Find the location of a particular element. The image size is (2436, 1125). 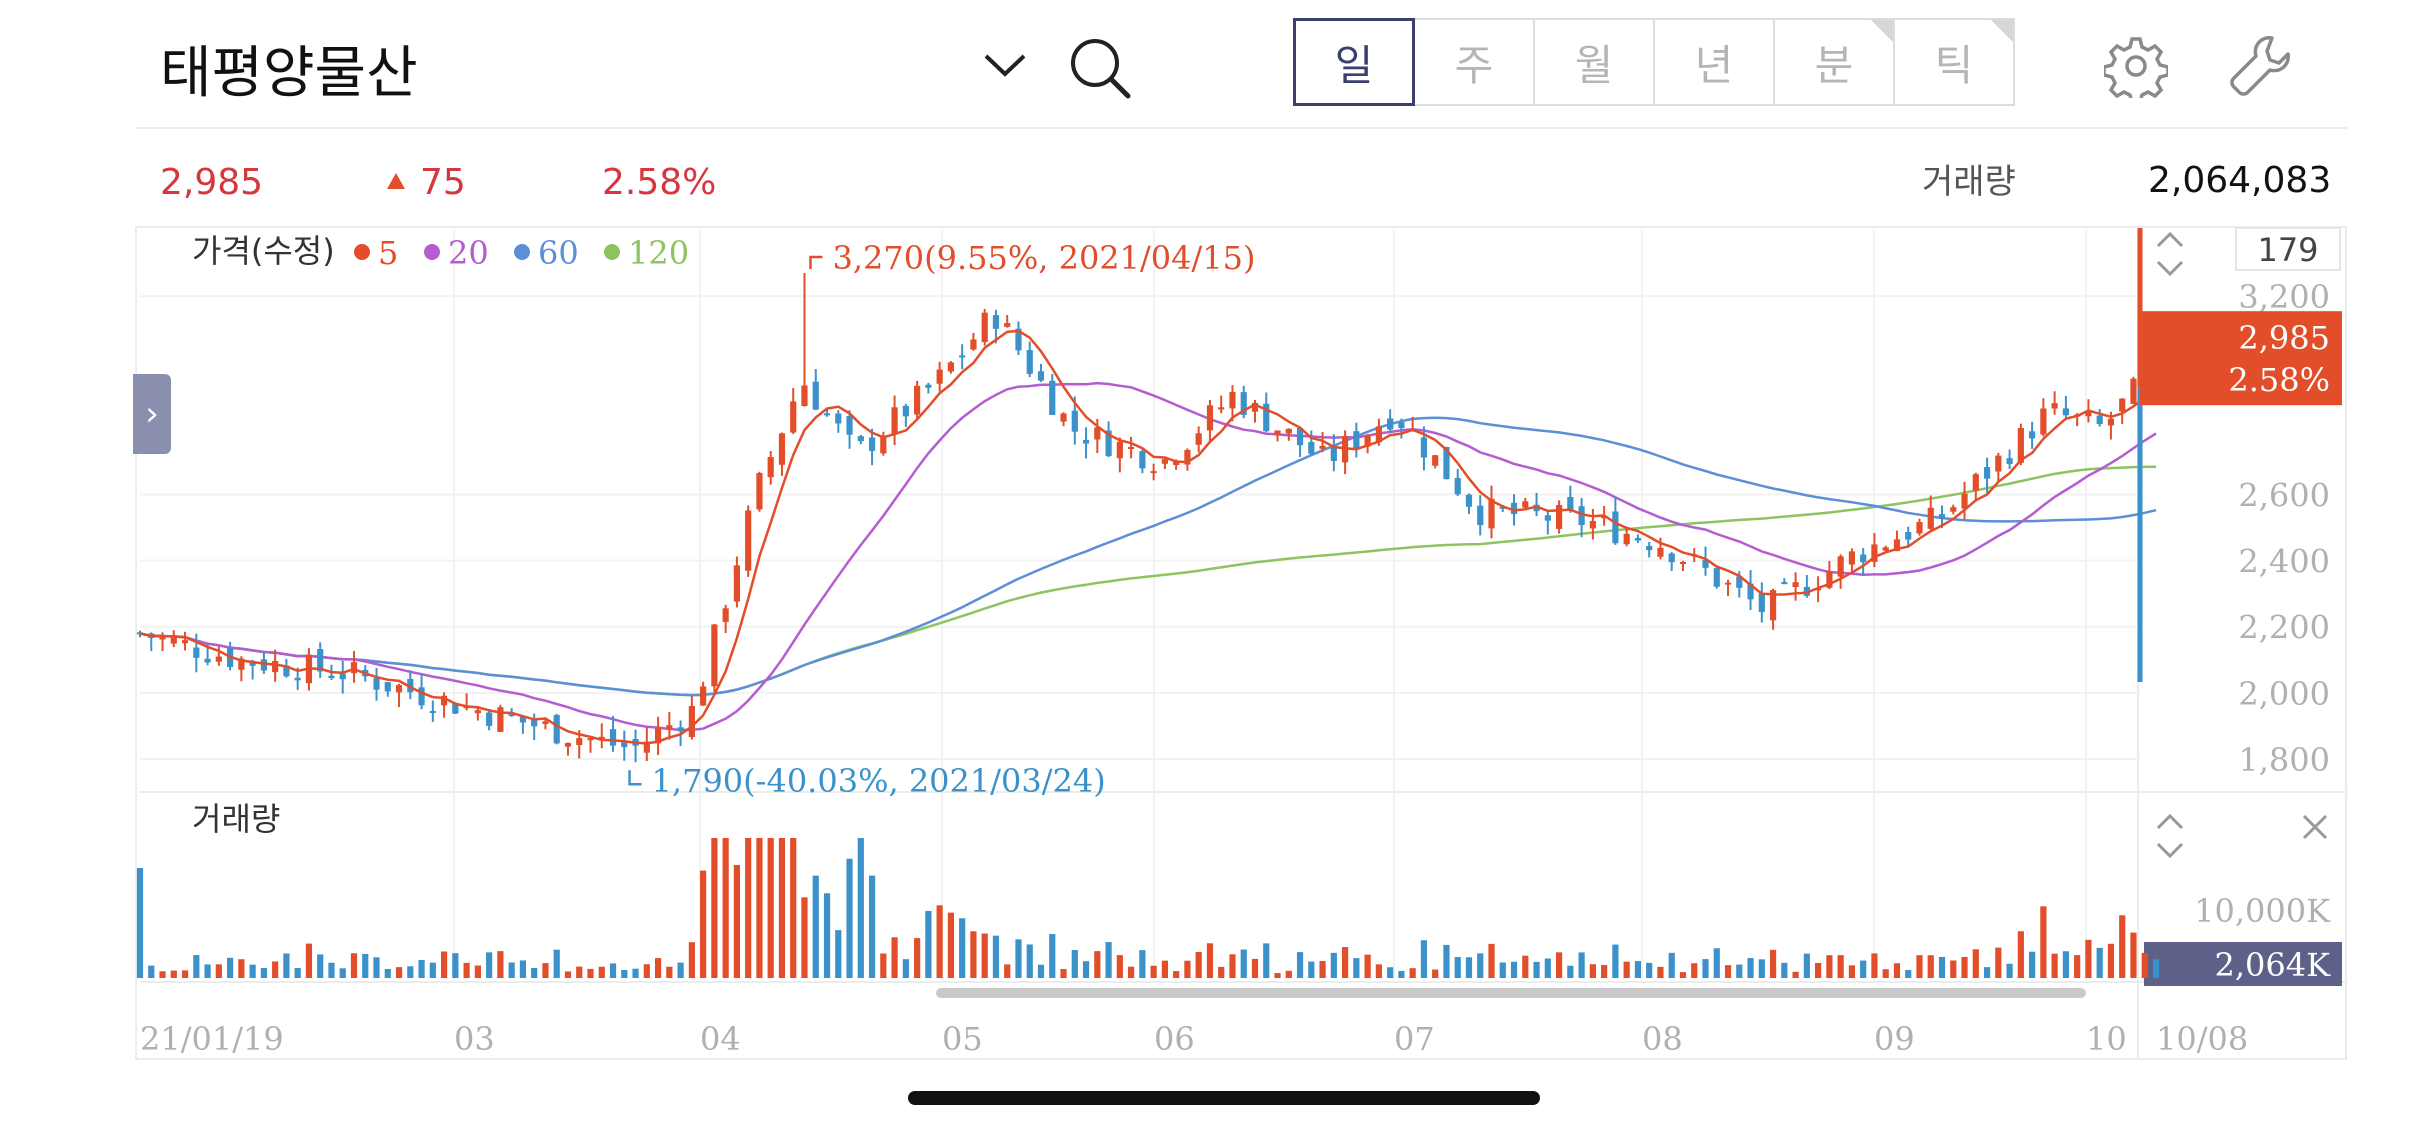

gear-icon is located at coordinates (2136, 66).